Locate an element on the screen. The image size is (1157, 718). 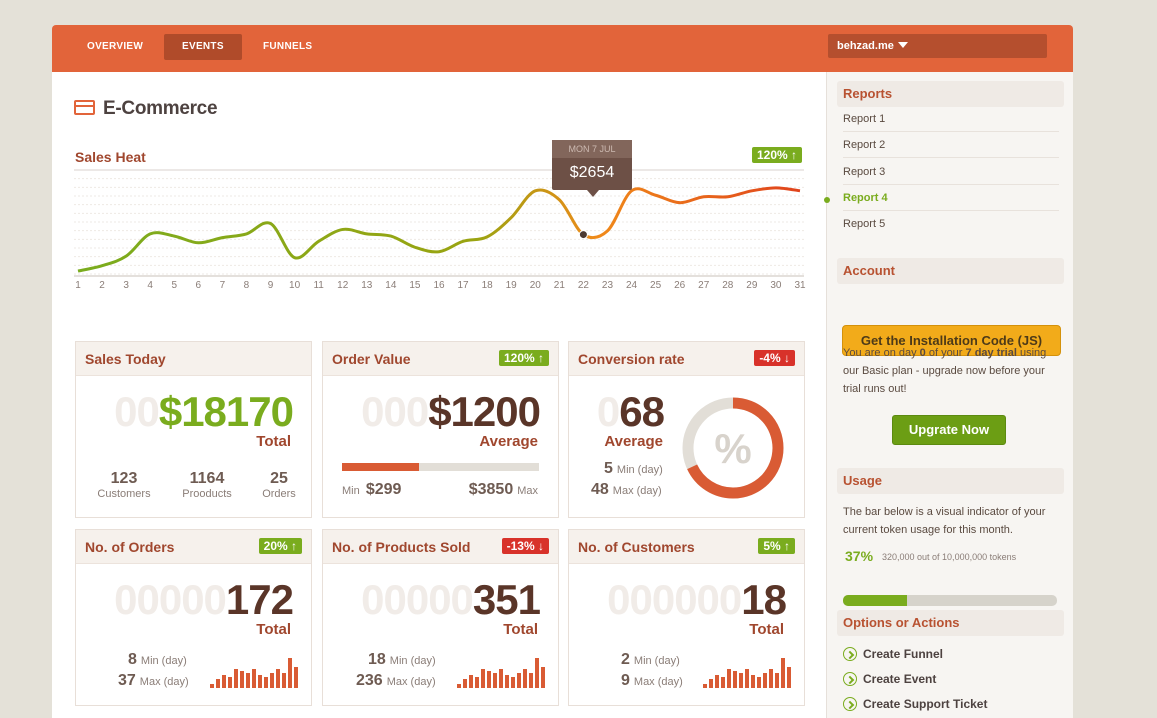
tab-overview: OVERVIEW is located at coordinates (115, 46).